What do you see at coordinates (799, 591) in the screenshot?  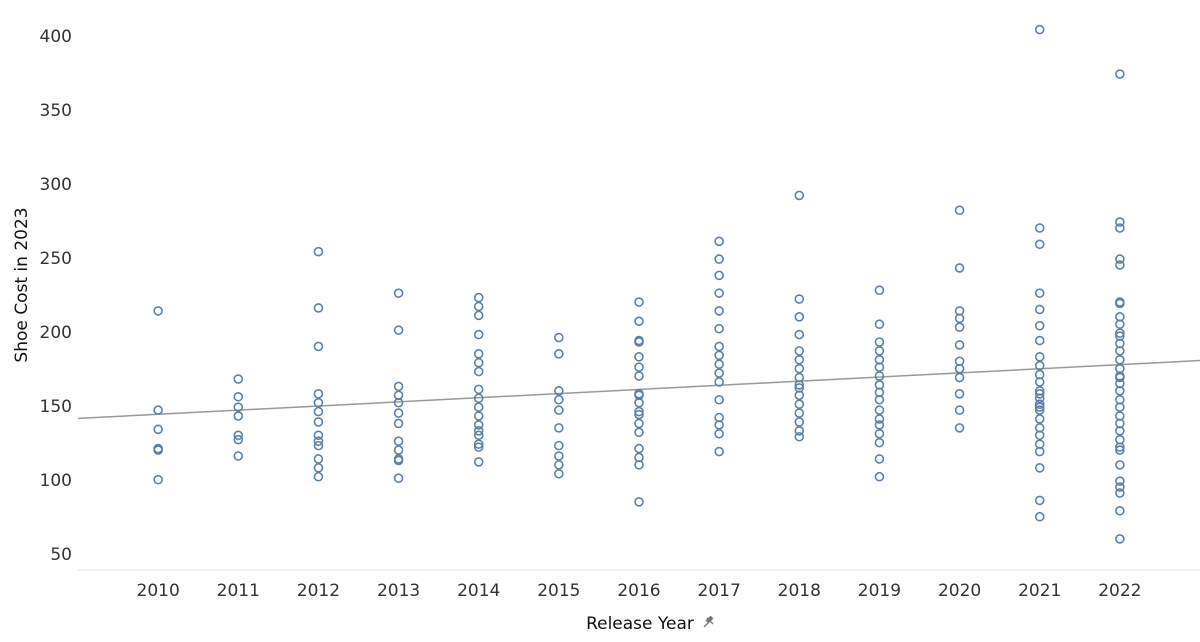 I see `x-tick-label: 2018` at bounding box center [799, 591].